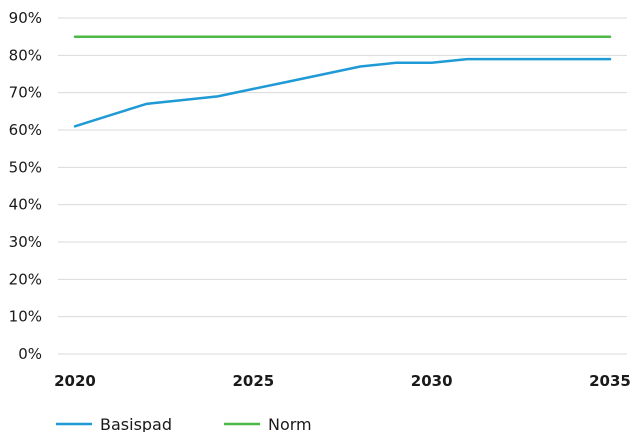 The width and height of the screenshot is (633, 432). What do you see at coordinates (342, 381) in the screenshot?
I see `x-axis-tick-labels: 2020 2025 2030 2035` at bounding box center [342, 381].